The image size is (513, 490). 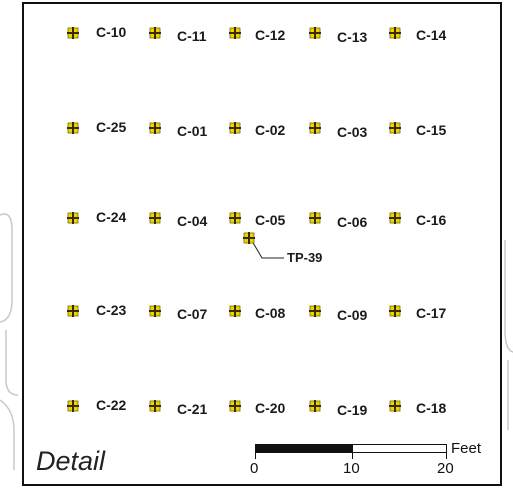 I want to click on sample-point-label: C-22, so click(x=111, y=405).